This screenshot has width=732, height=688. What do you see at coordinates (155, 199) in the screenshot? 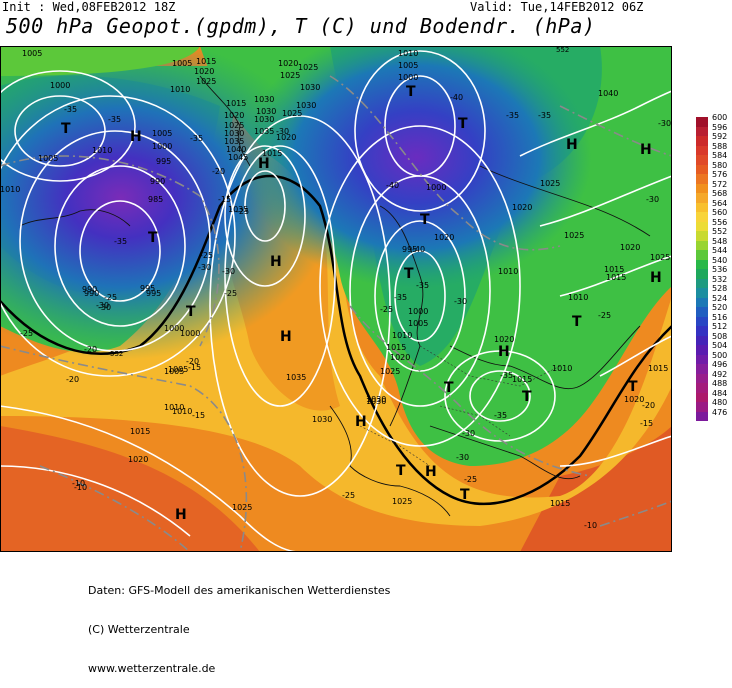
I see `isobar-label: 985` at bounding box center [155, 199].